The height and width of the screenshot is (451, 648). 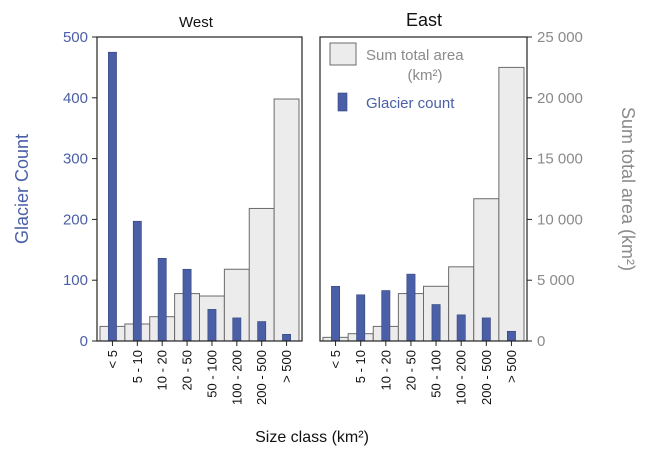 I want to click on east-x-tick-label-1: 5 - 10, so click(x=360, y=366).